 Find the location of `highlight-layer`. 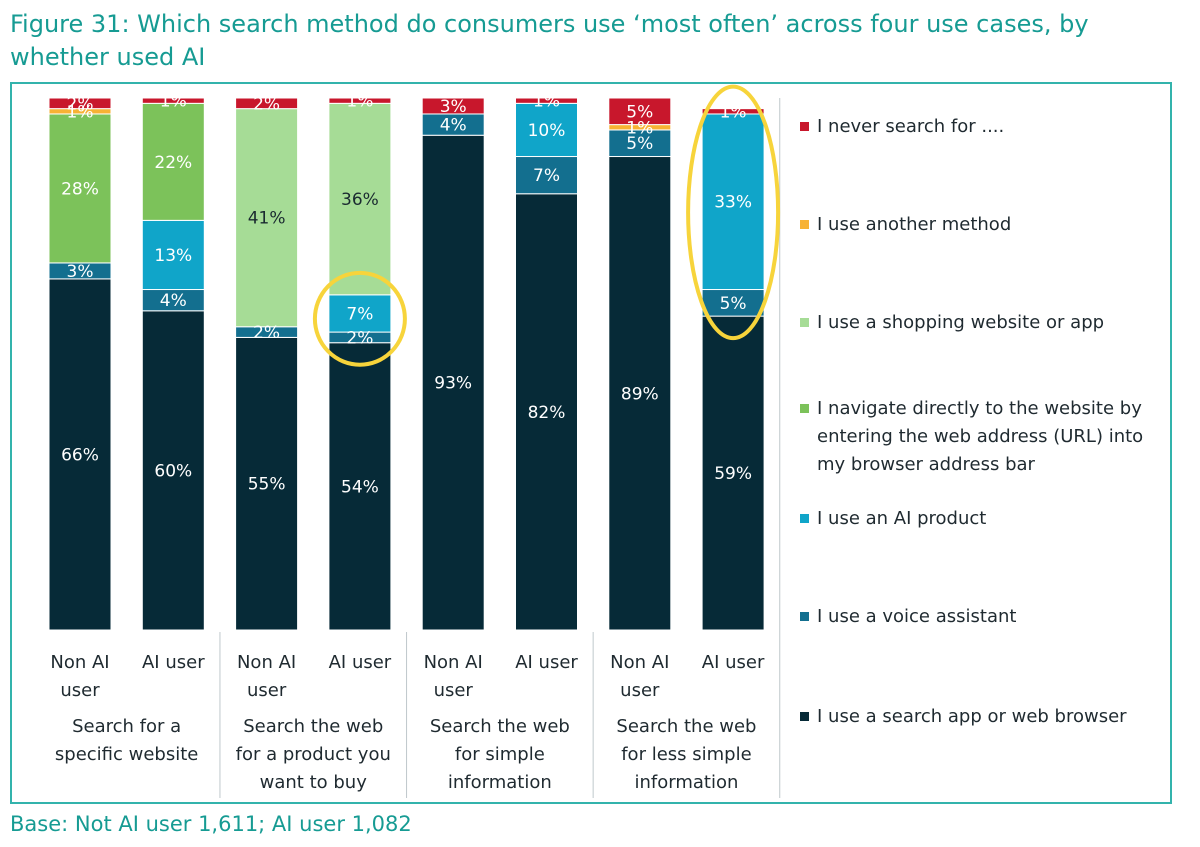

highlight-layer is located at coordinates (546, 225).